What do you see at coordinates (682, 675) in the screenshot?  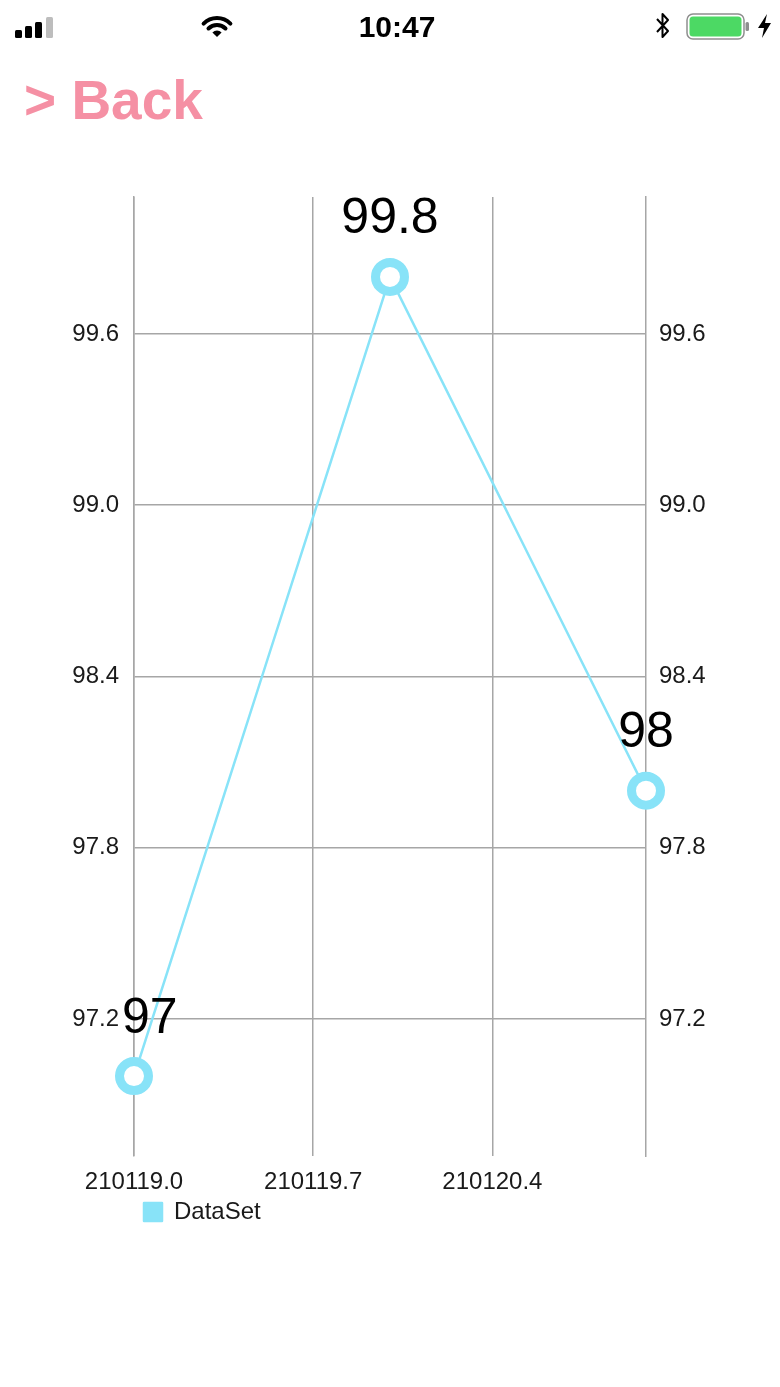 I see `y2-tick-label: 98.4` at bounding box center [682, 675].